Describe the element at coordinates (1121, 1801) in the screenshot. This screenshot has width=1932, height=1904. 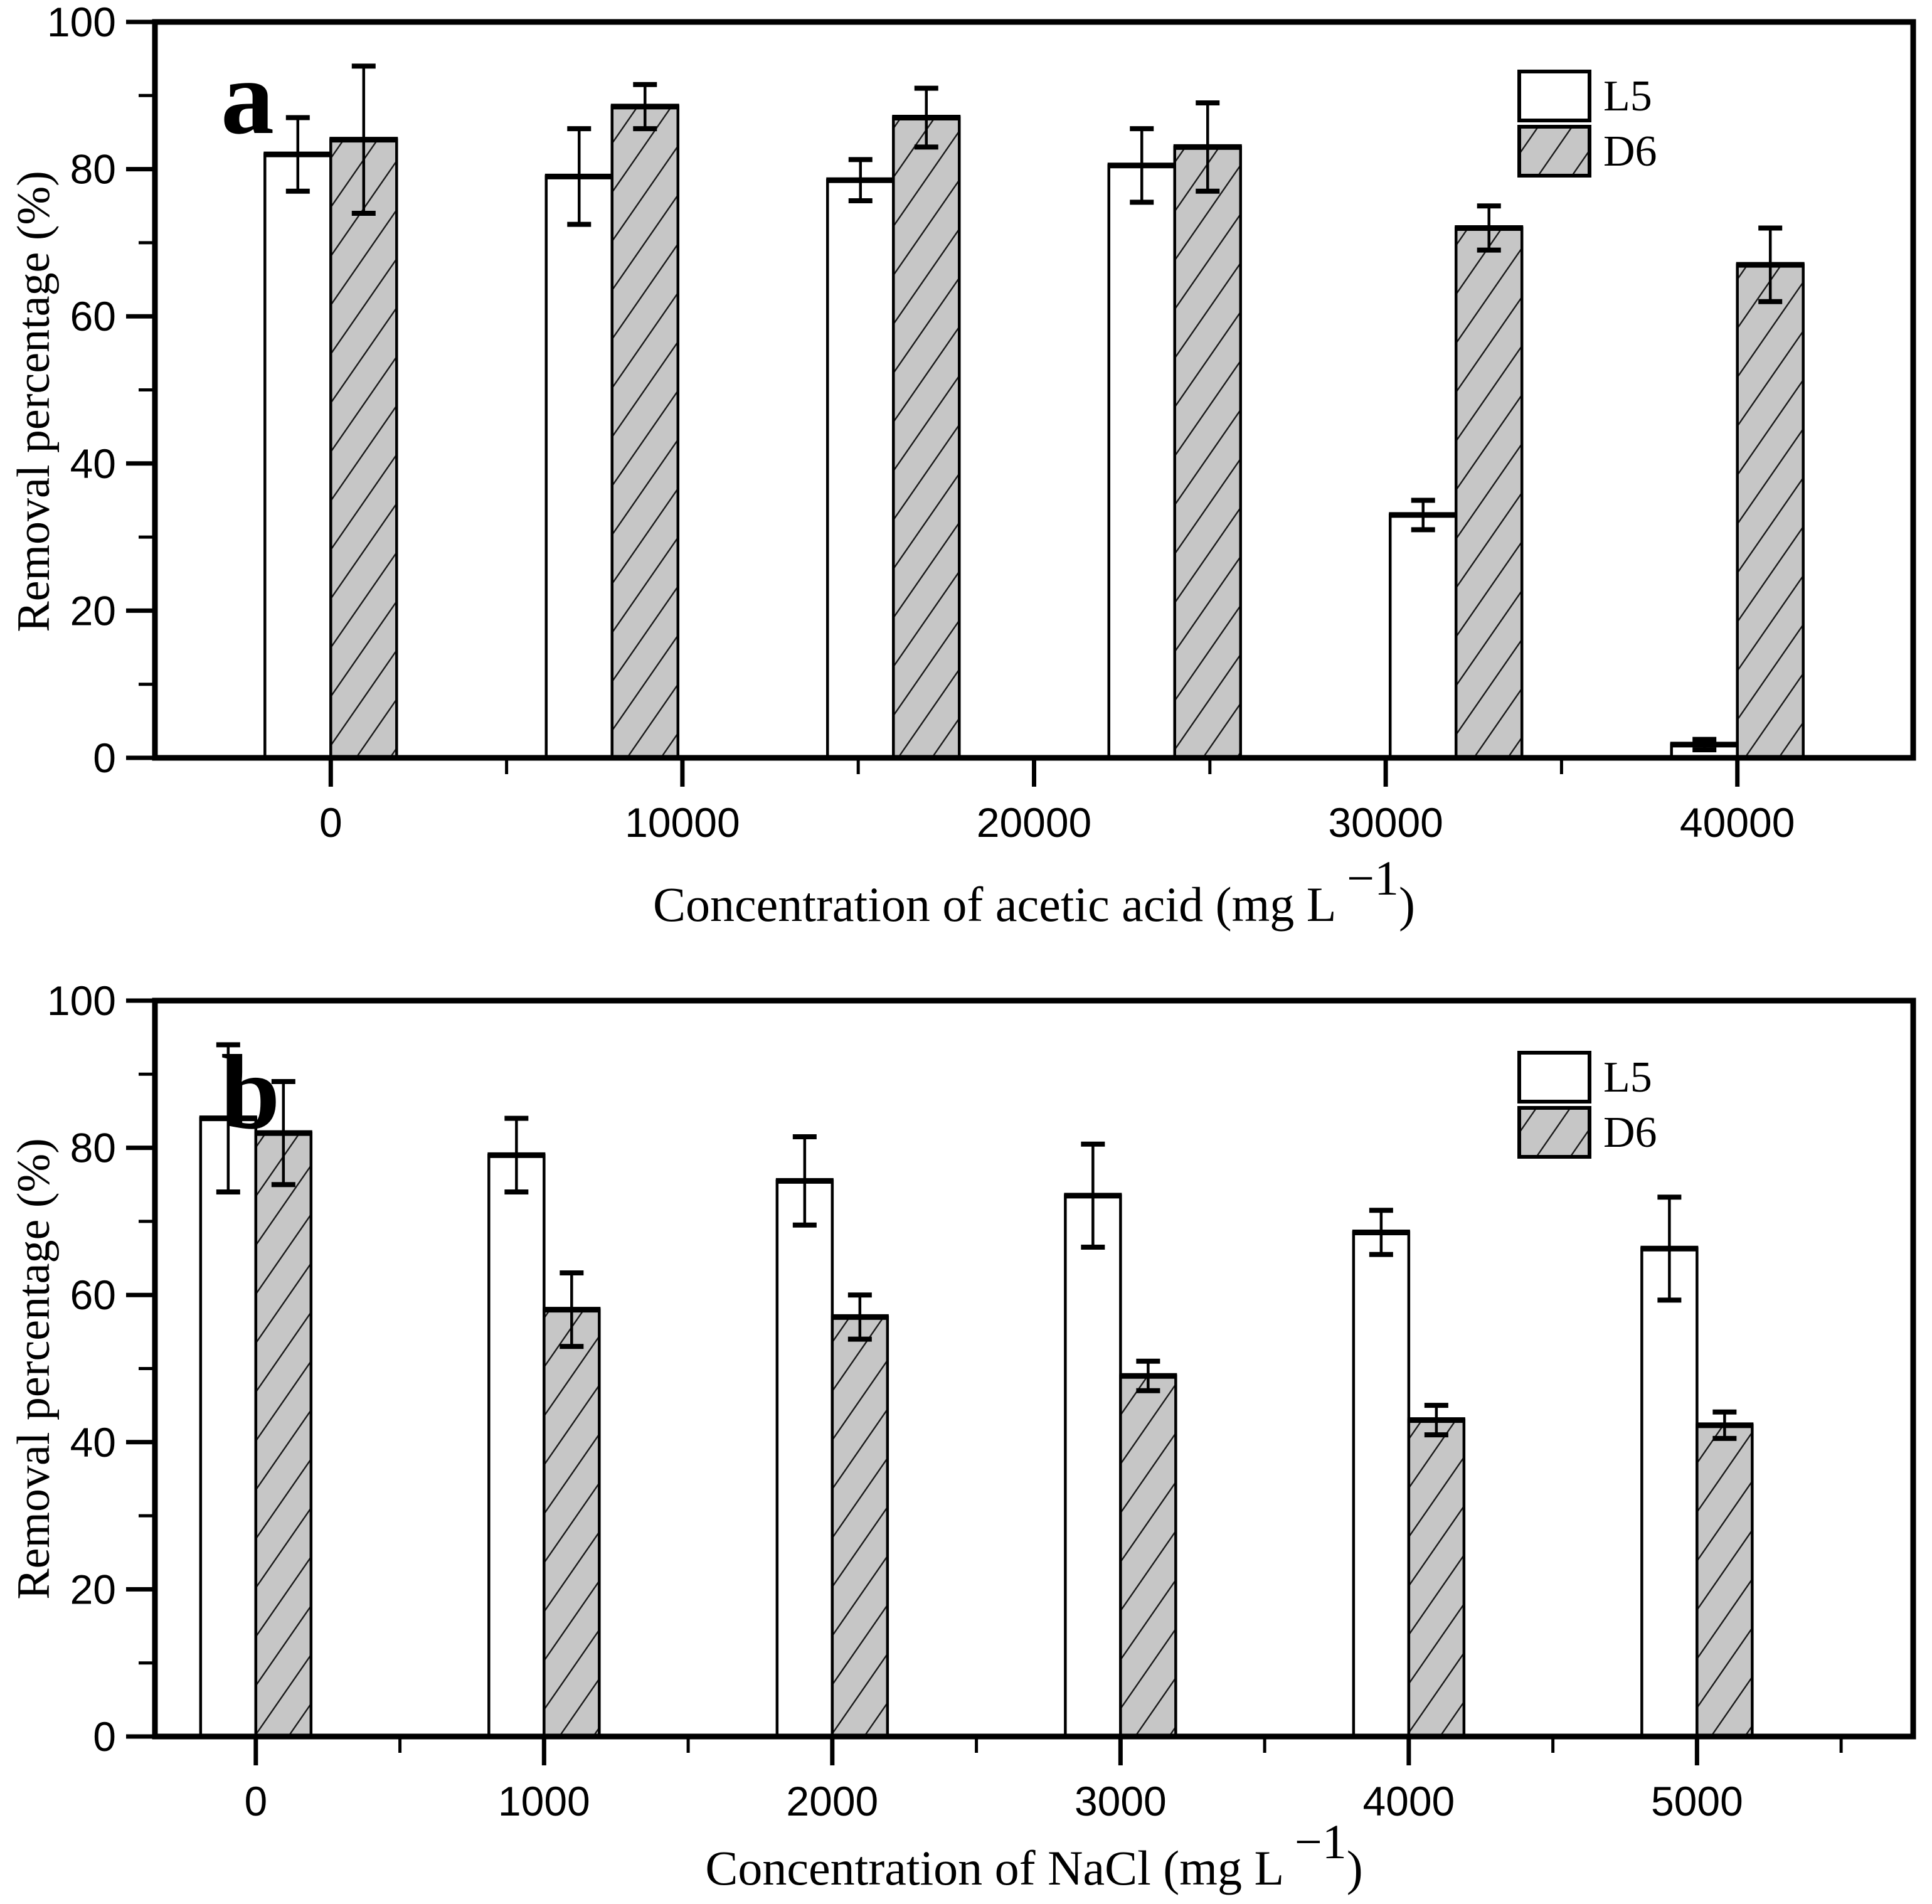
I see `x-tick-label-3000: 3000` at that location.